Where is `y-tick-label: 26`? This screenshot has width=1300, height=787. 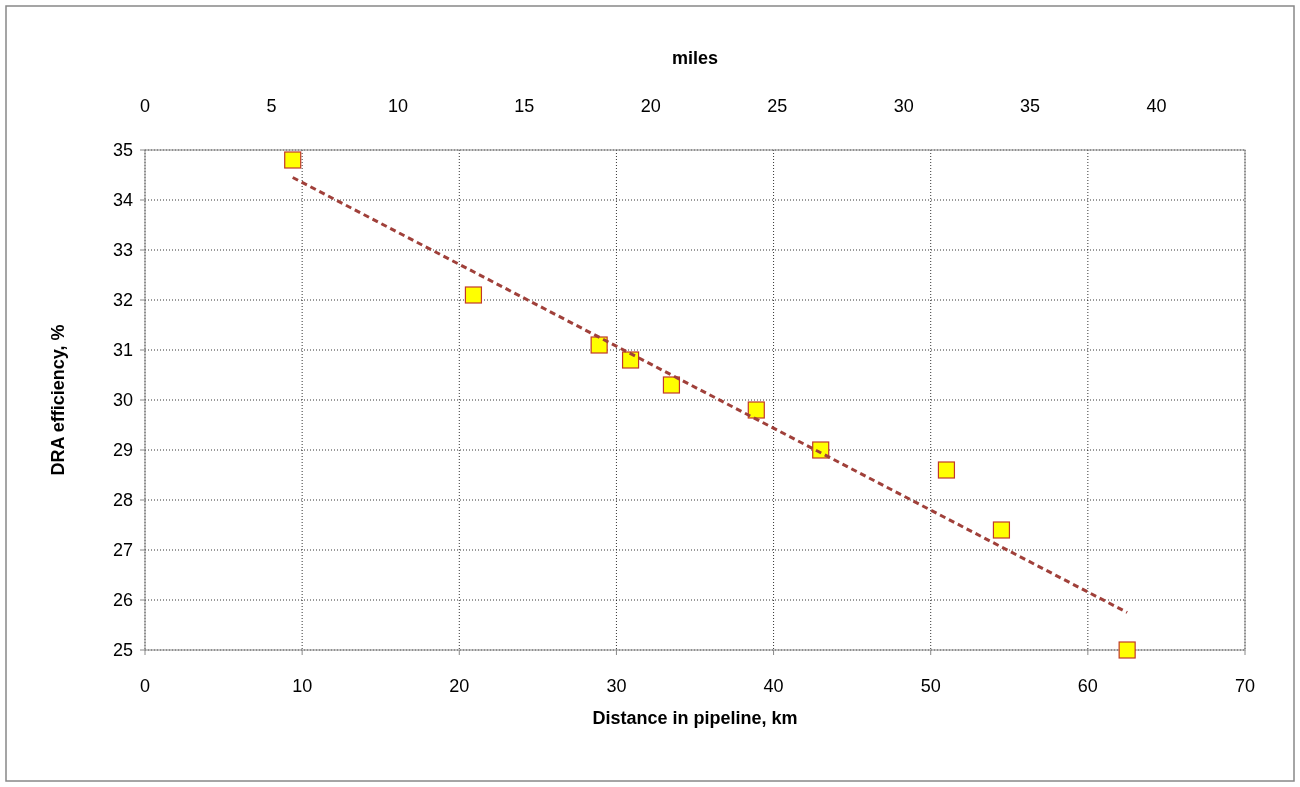
y-tick-label: 26 is located at coordinates (122, 600).